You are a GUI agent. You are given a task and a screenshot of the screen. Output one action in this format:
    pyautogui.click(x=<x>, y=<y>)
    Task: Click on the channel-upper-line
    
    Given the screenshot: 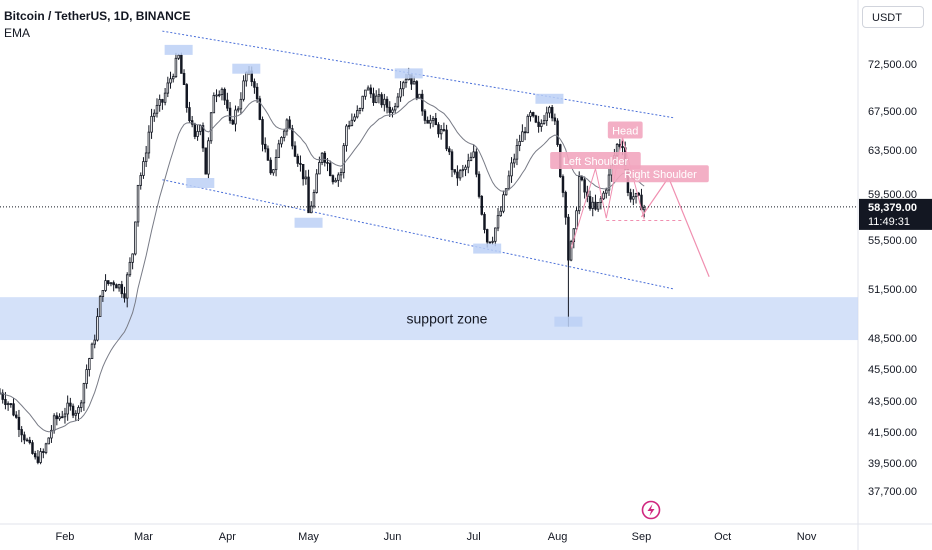 What is the action you would take?
    pyautogui.click(x=418, y=74)
    